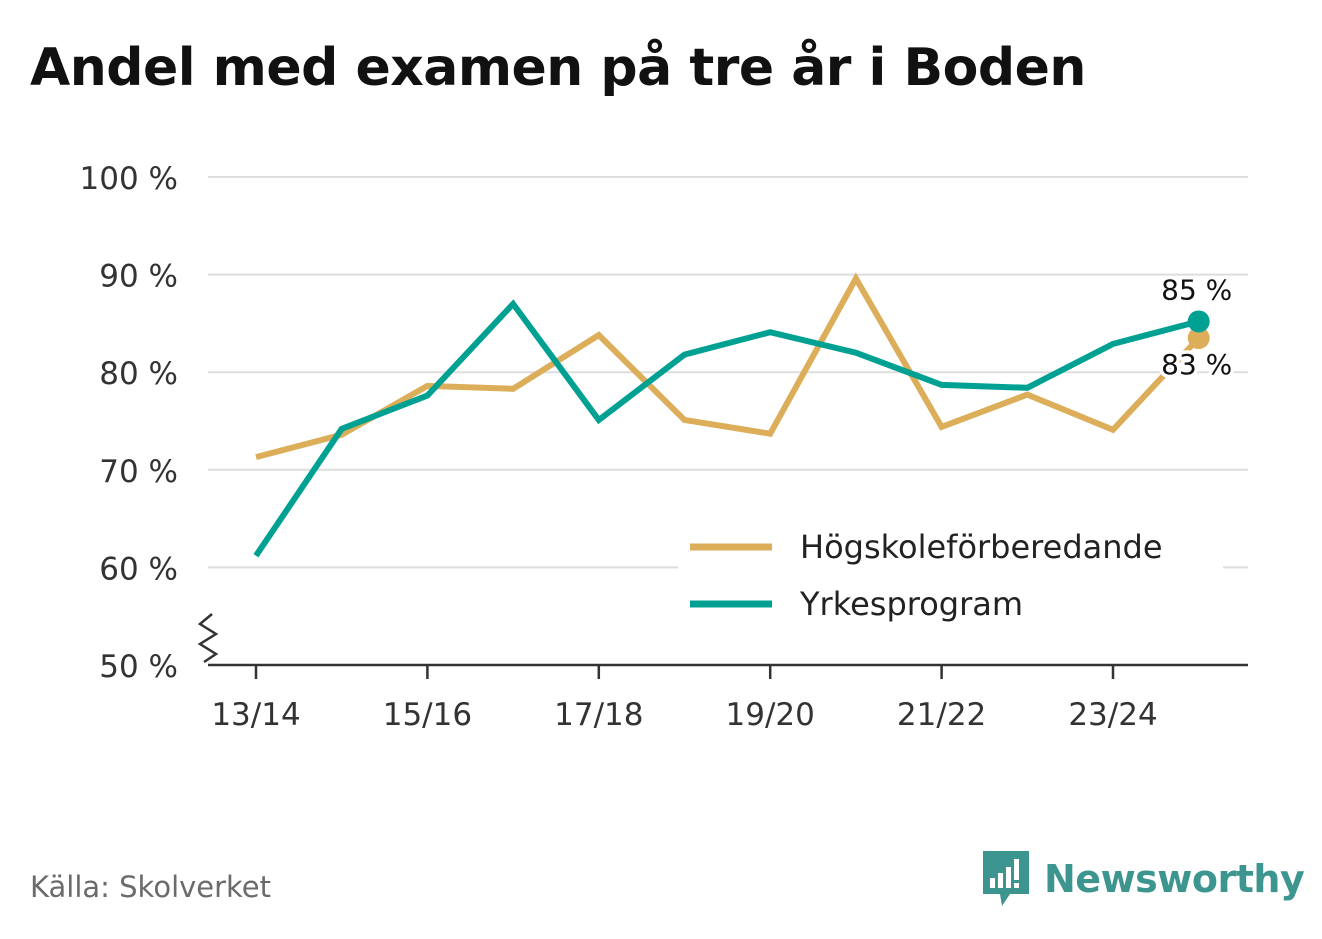  I want to click on legend-label: Högskoleförberedande, so click(981, 547).